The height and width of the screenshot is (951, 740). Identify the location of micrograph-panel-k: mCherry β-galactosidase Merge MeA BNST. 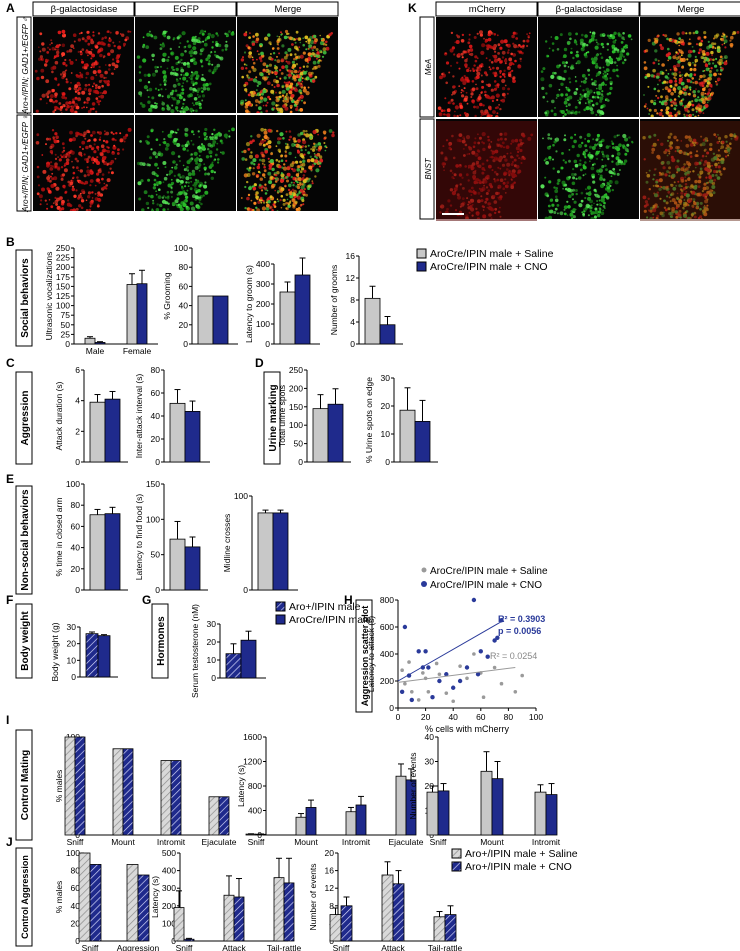
(579, 111).